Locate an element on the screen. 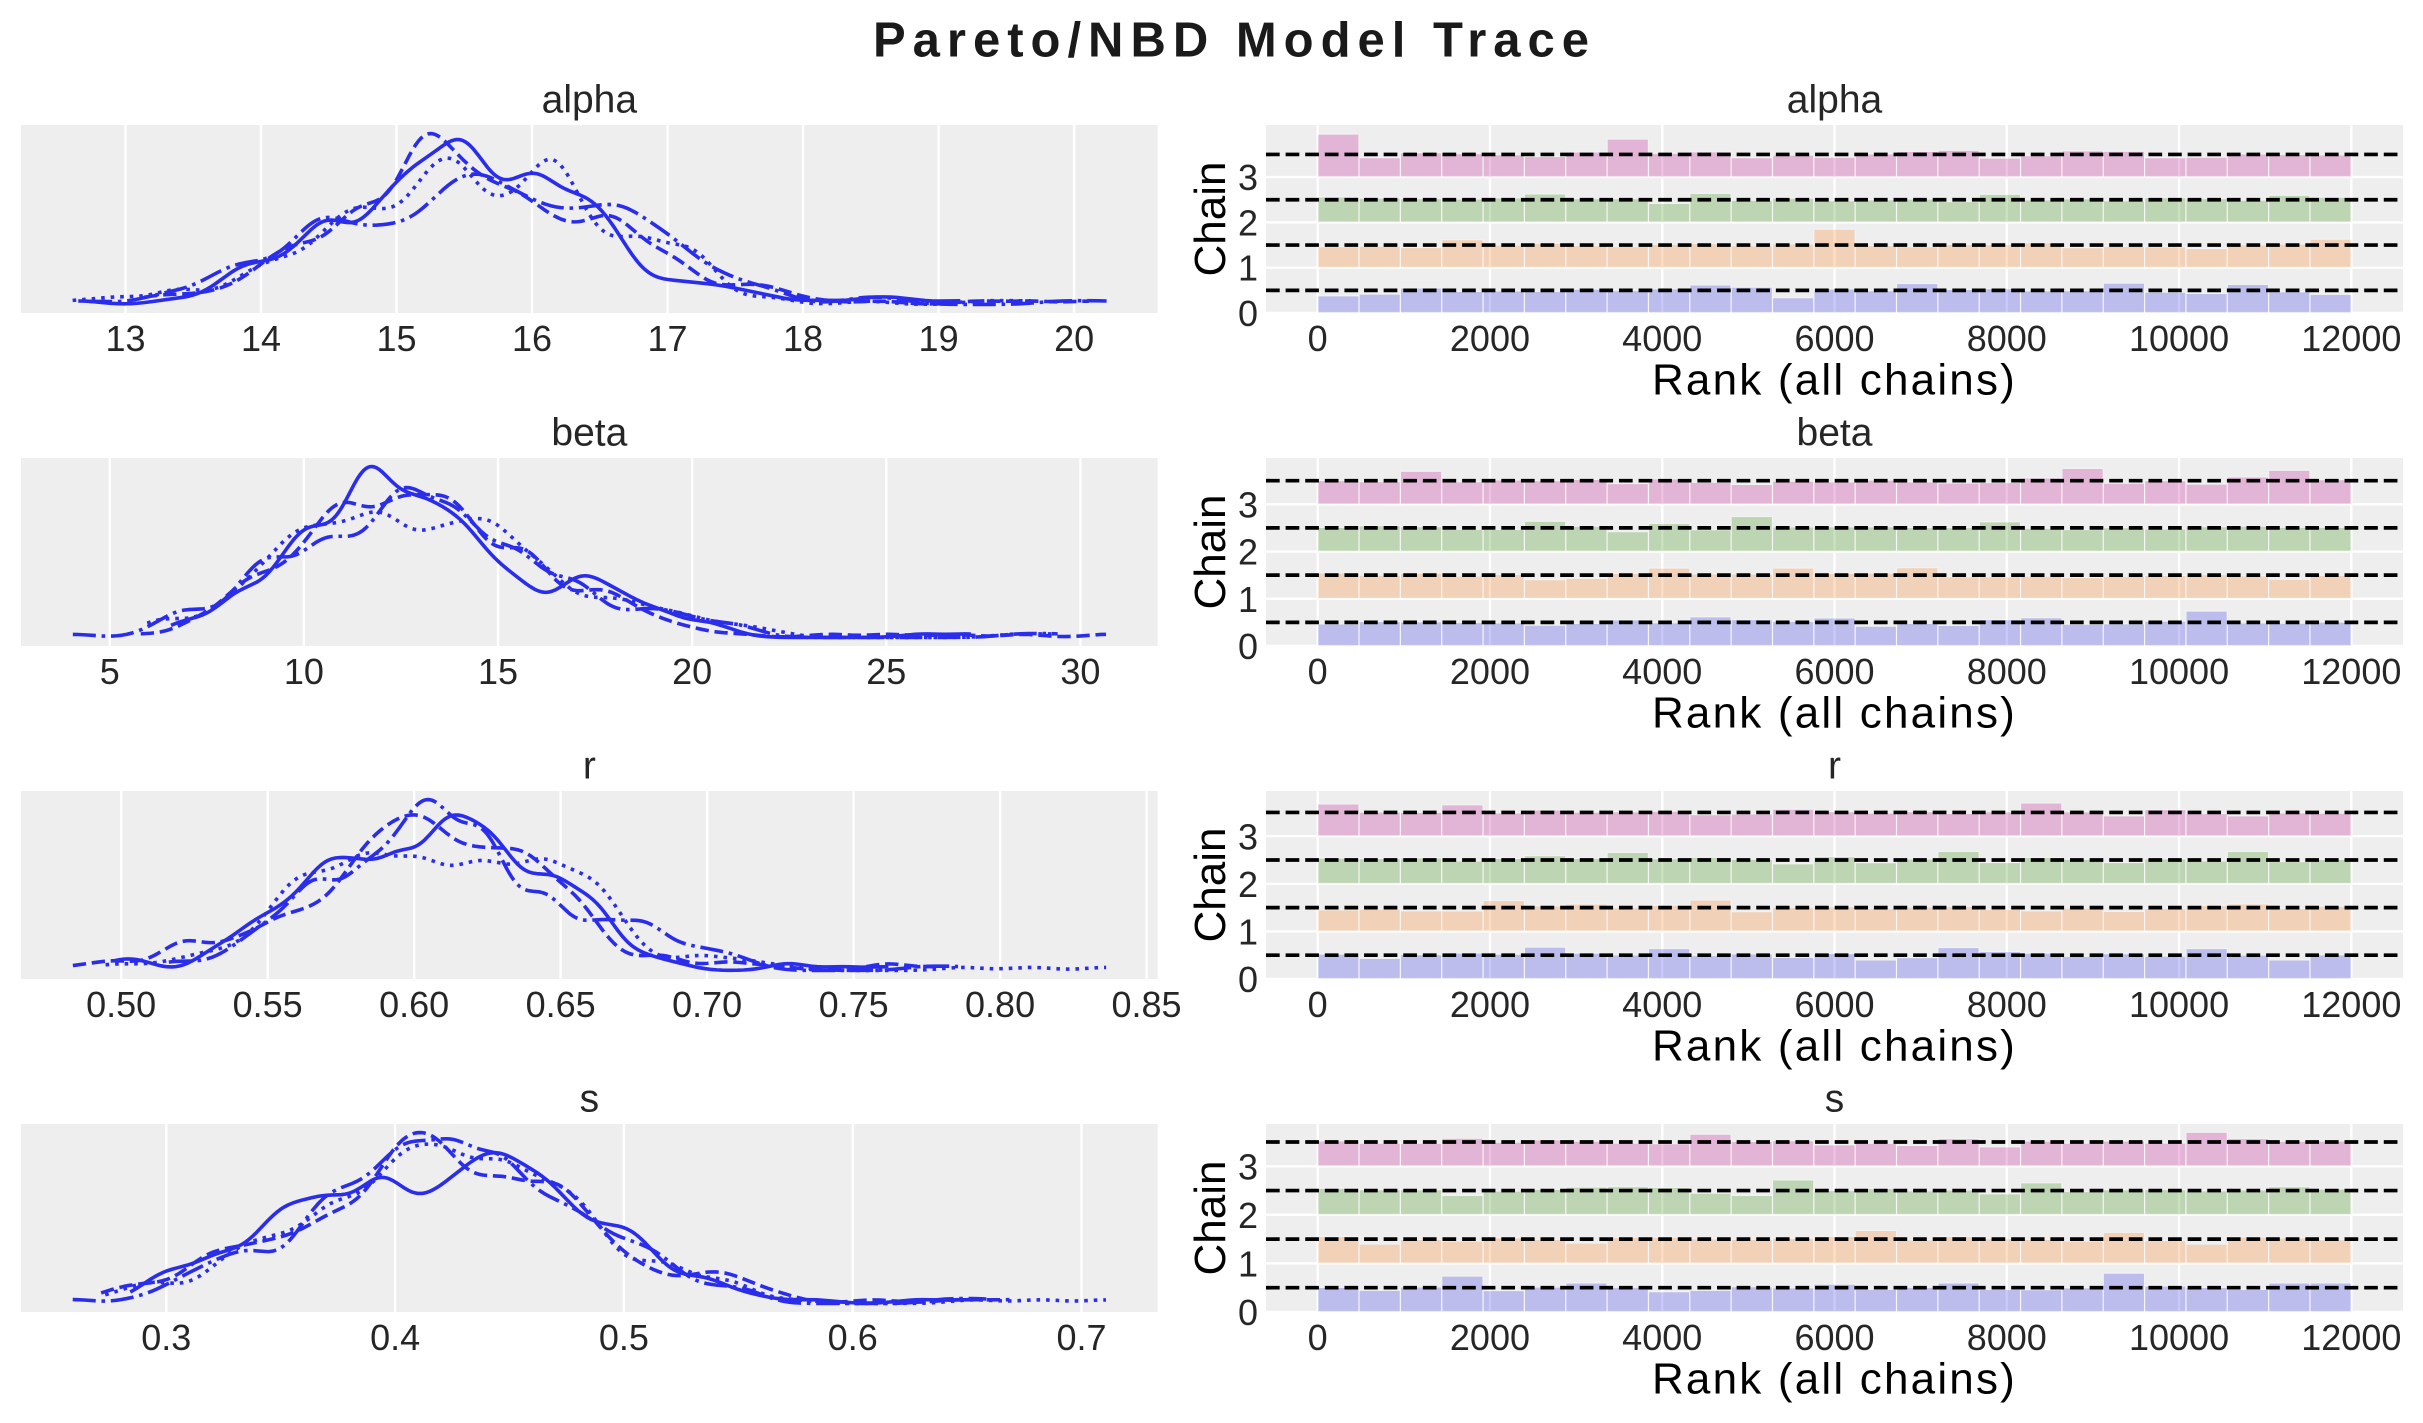  svg-text: 0.7 is located at coordinates (1081, 1337).